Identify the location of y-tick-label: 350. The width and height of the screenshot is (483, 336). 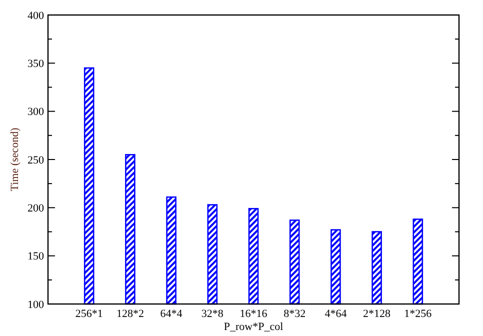
(36, 64).